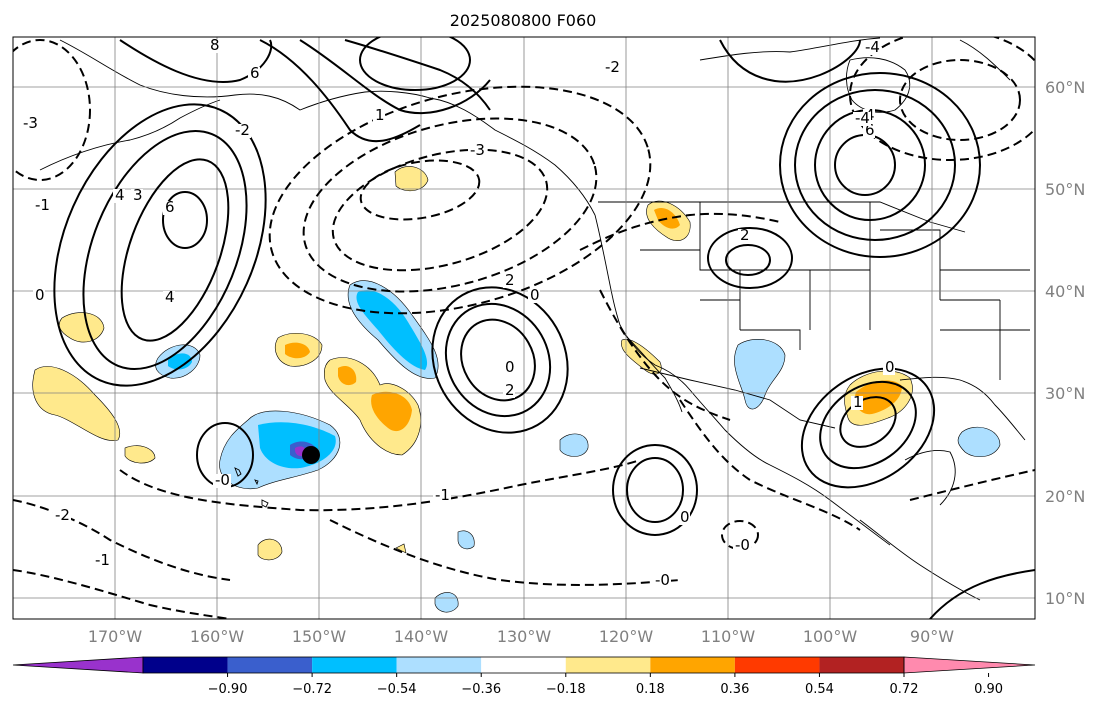 This screenshot has width=1105, height=712. I want to click on lat-label: 20°N, so click(1065, 496).